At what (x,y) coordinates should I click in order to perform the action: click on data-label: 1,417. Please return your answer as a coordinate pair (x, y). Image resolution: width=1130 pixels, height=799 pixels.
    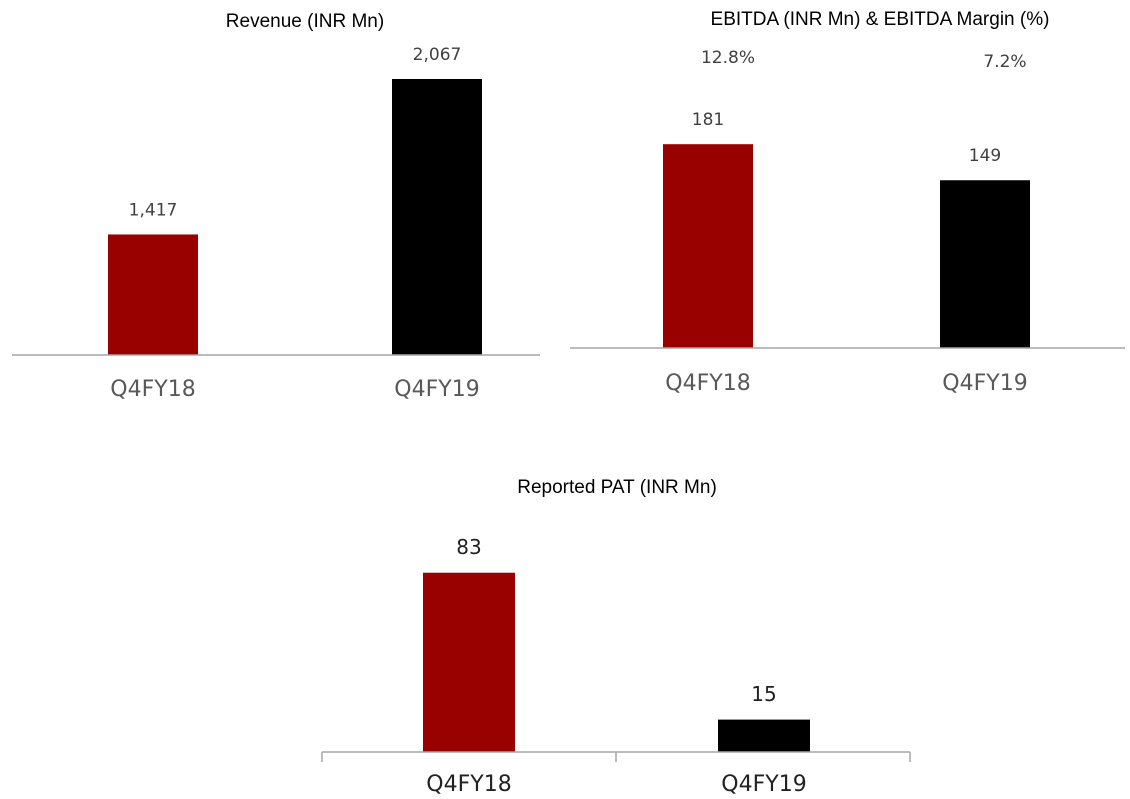
    Looking at the image, I should click on (153, 210).